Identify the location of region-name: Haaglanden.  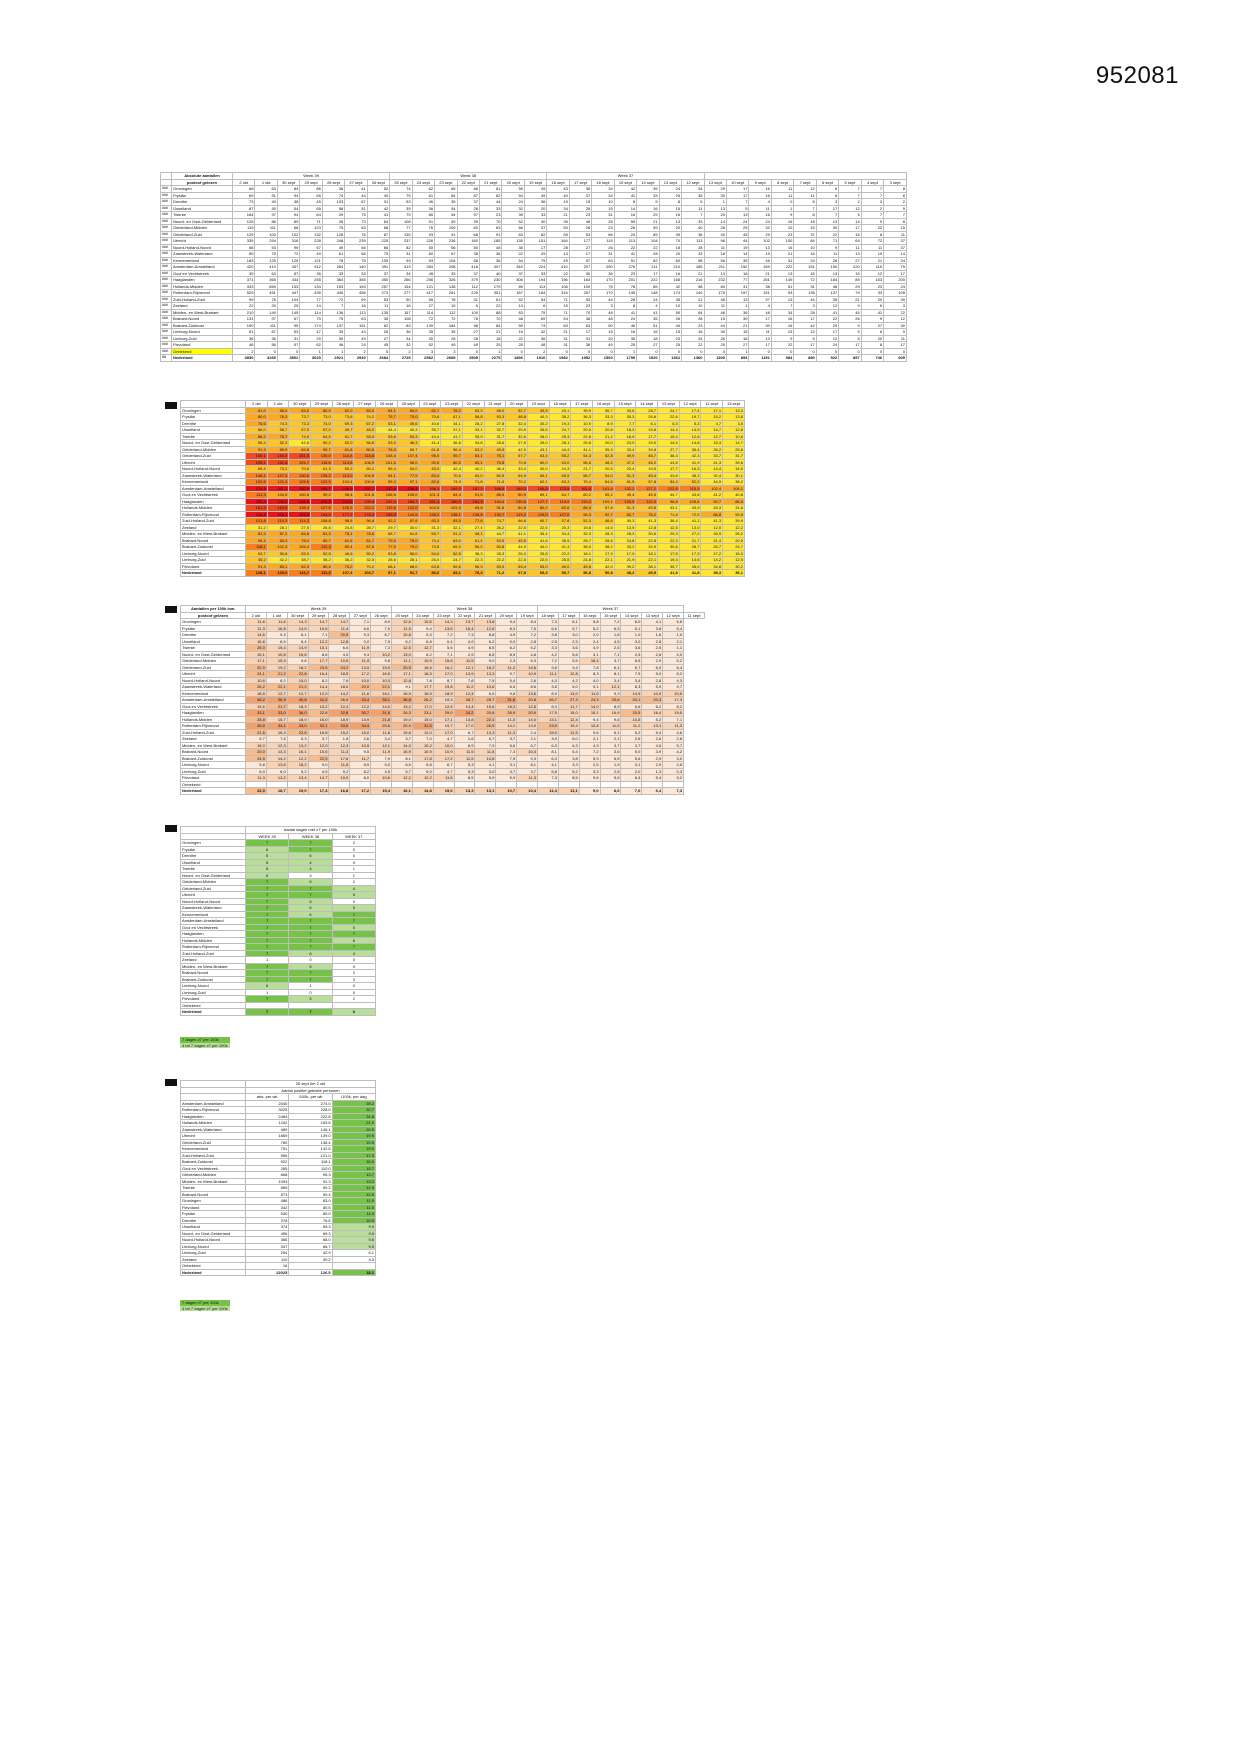
(213, 713).